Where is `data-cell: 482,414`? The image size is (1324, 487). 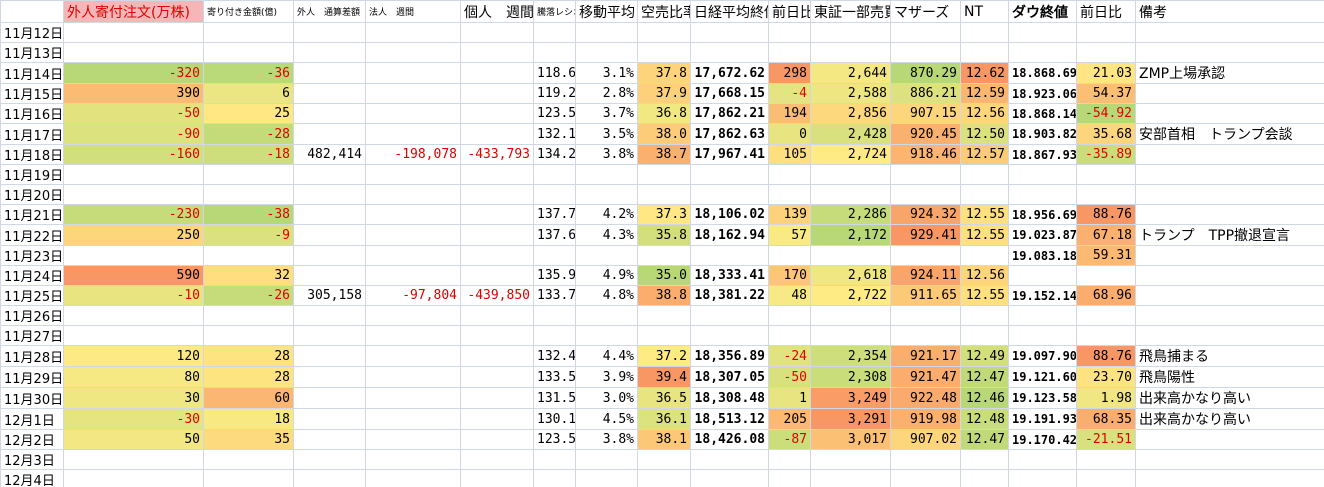
data-cell: 482,414 is located at coordinates (329, 154).